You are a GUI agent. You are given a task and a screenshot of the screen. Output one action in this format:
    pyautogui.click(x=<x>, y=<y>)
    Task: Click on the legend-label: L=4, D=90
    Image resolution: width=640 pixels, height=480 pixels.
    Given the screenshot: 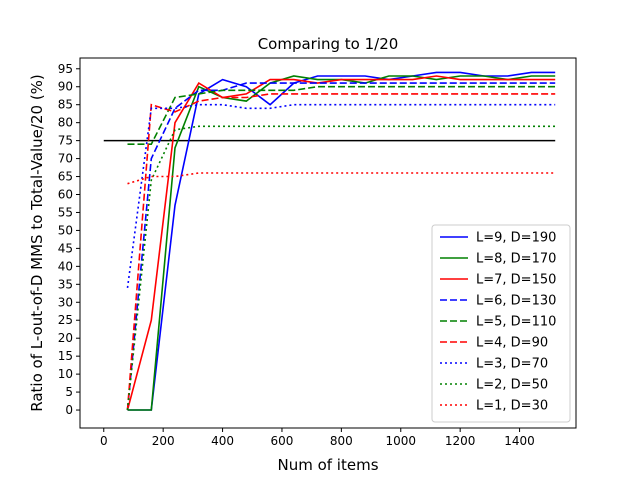 What is the action you would take?
    pyautogui.click(x=512, y=343)
    